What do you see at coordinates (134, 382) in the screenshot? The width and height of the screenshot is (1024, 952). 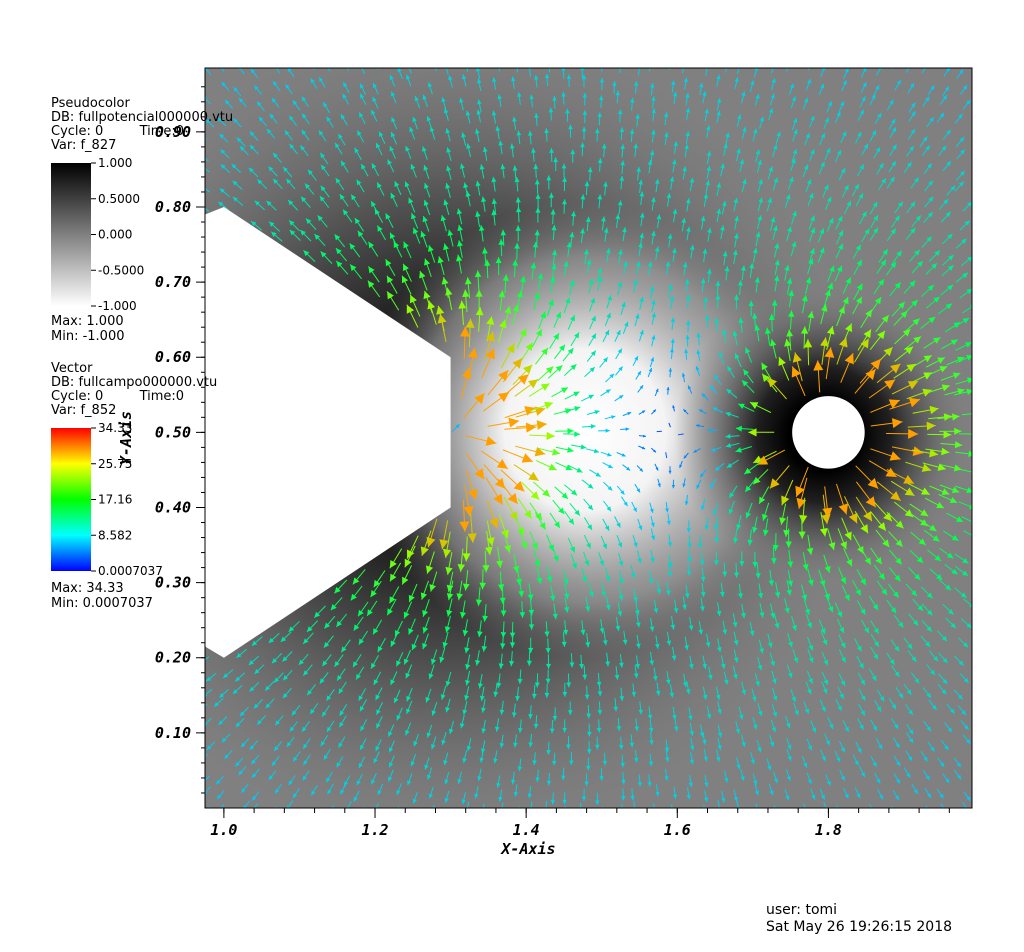 I see `vector-db: DB: fullcampo000000.vtu` at bounding box center [134, 382].